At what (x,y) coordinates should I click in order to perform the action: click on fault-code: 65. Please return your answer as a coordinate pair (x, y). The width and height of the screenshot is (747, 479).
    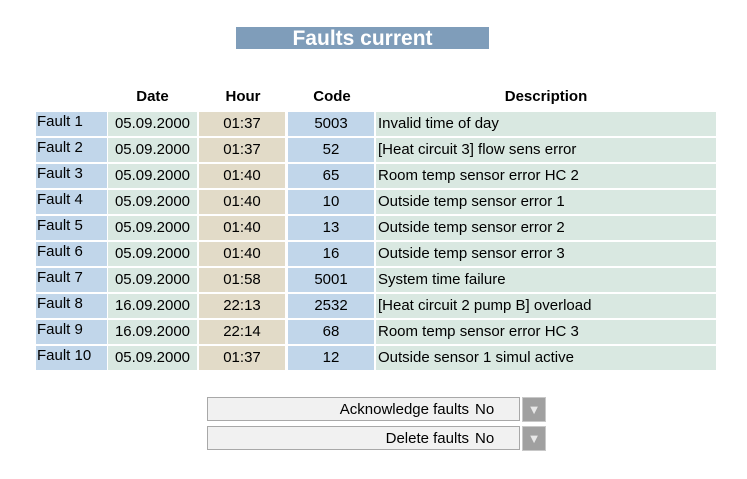
    Looking at the image, I should click on (331, 176).